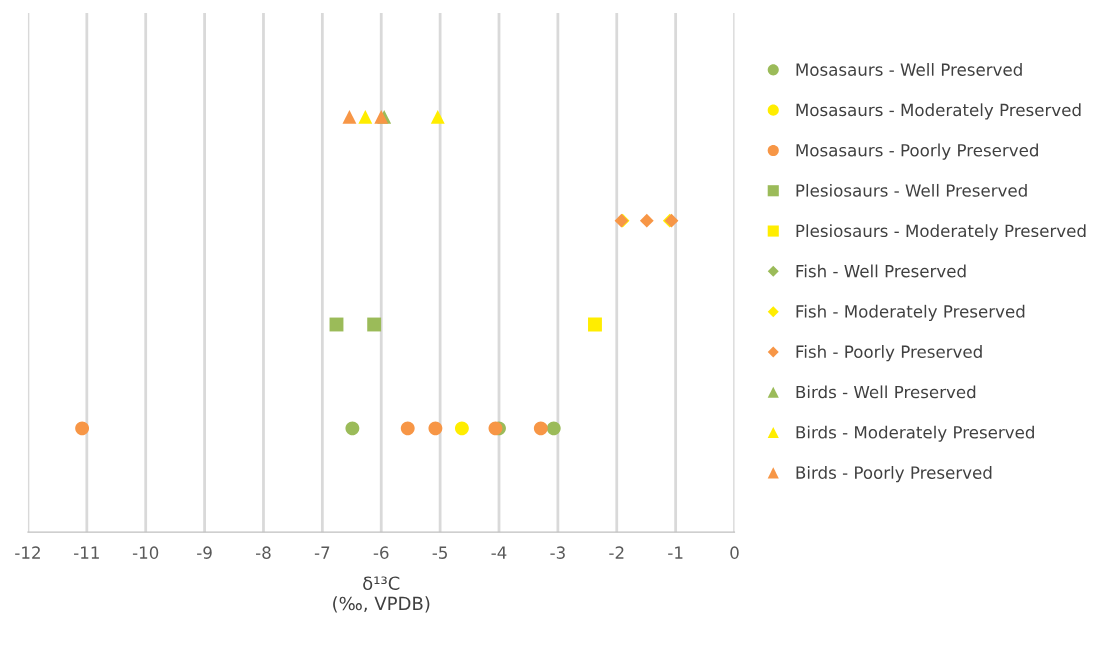 The image size is (1118, 649). I want to click on legend-label: Fish - Poorly Preserved, so click(889, 353).